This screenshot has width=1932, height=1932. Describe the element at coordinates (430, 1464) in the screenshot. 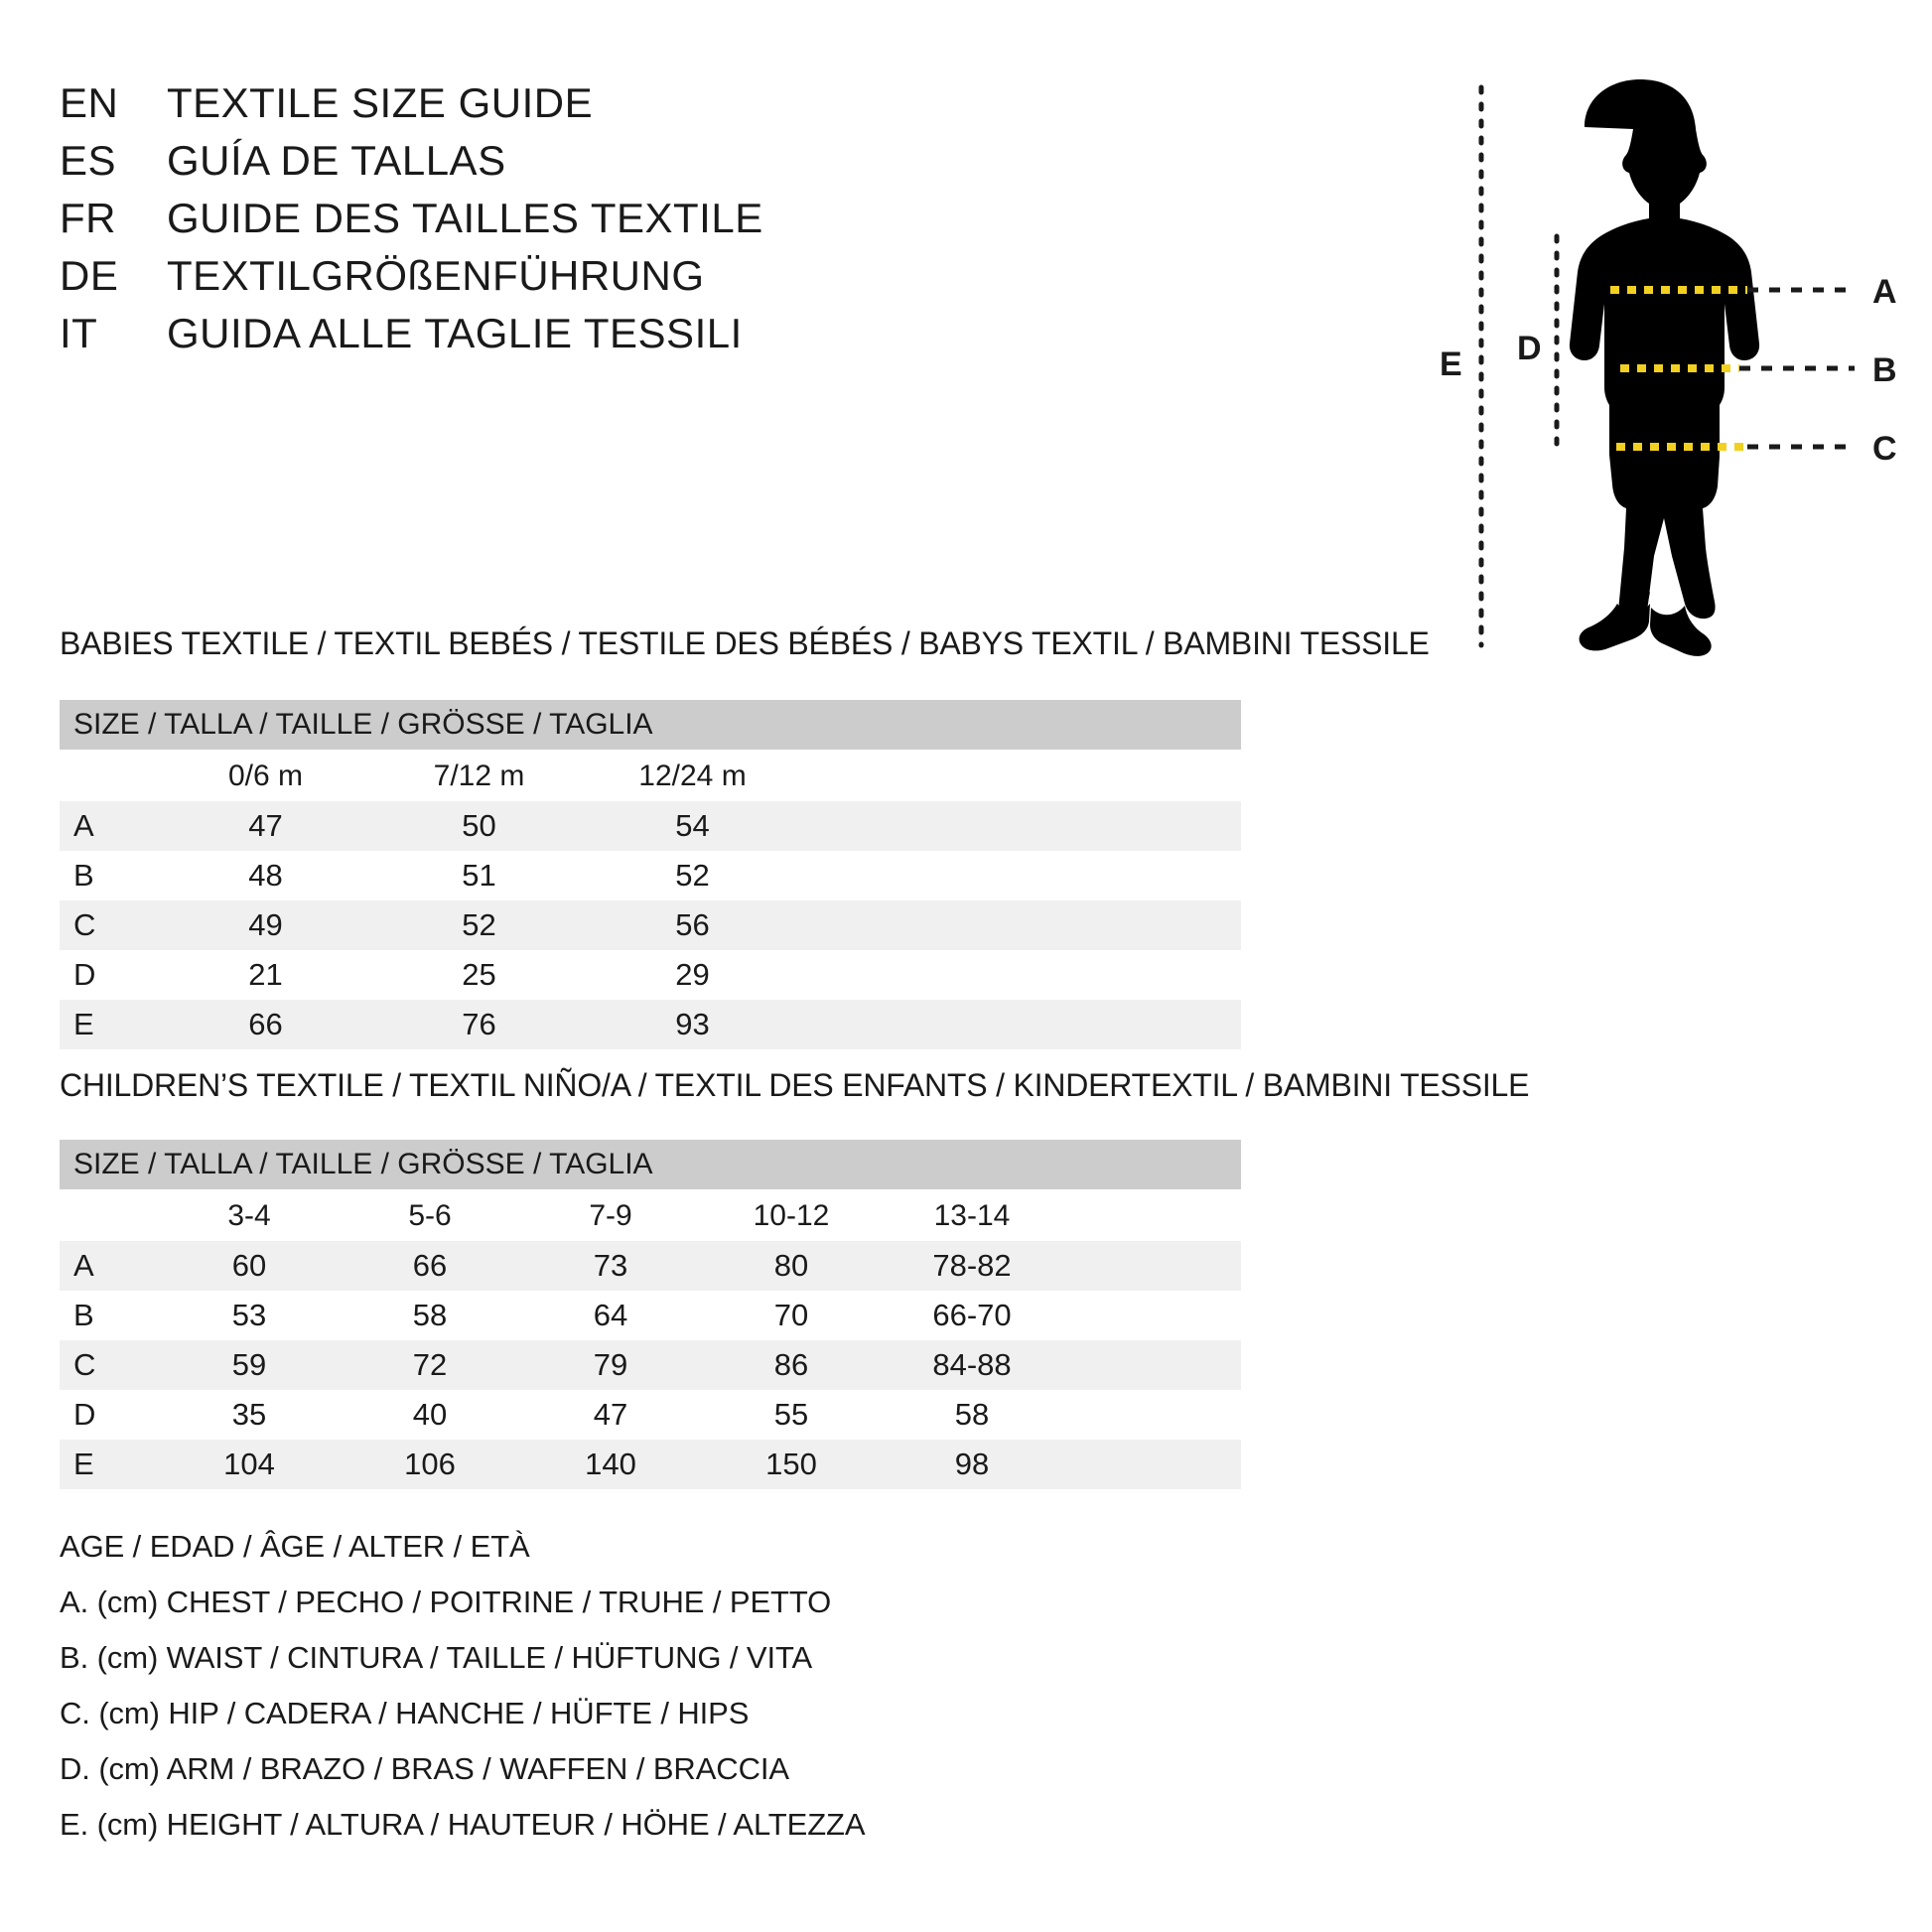

I see `cell-value: 106` at that location.